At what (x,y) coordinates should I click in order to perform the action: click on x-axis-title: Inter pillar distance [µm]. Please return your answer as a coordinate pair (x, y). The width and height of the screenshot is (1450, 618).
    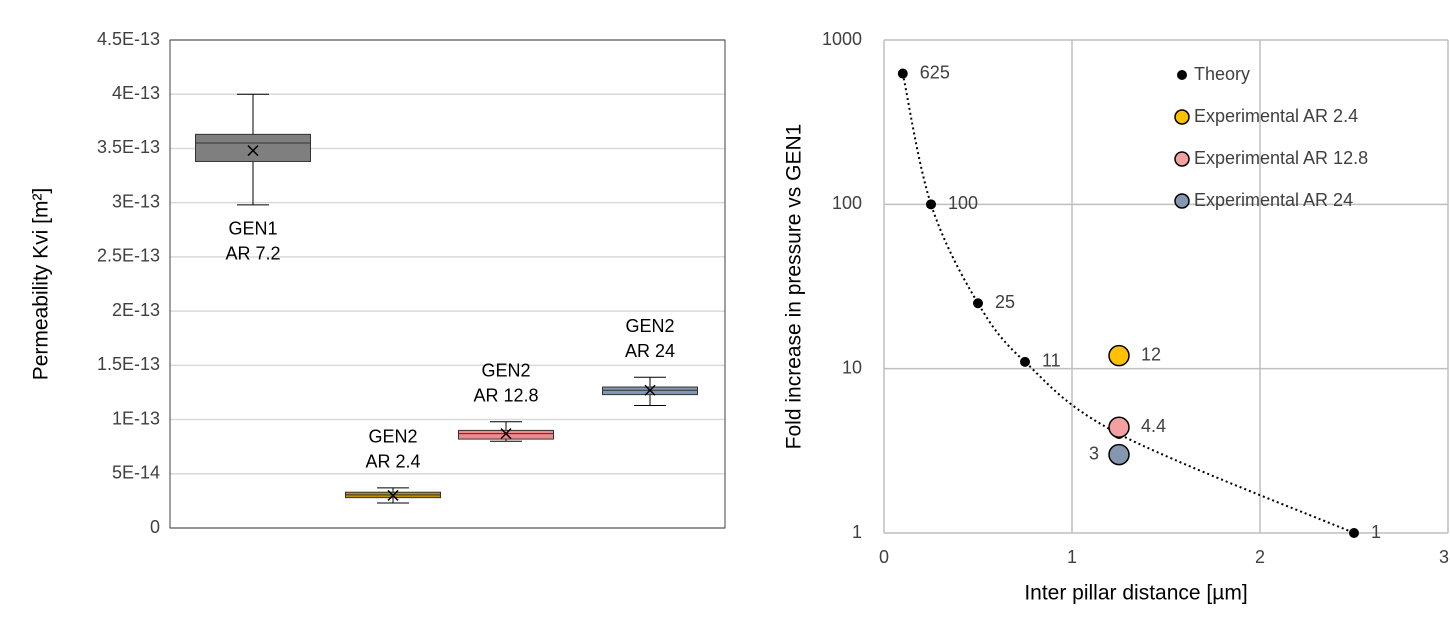
    Looking at the image, I should click on (1135, 593).